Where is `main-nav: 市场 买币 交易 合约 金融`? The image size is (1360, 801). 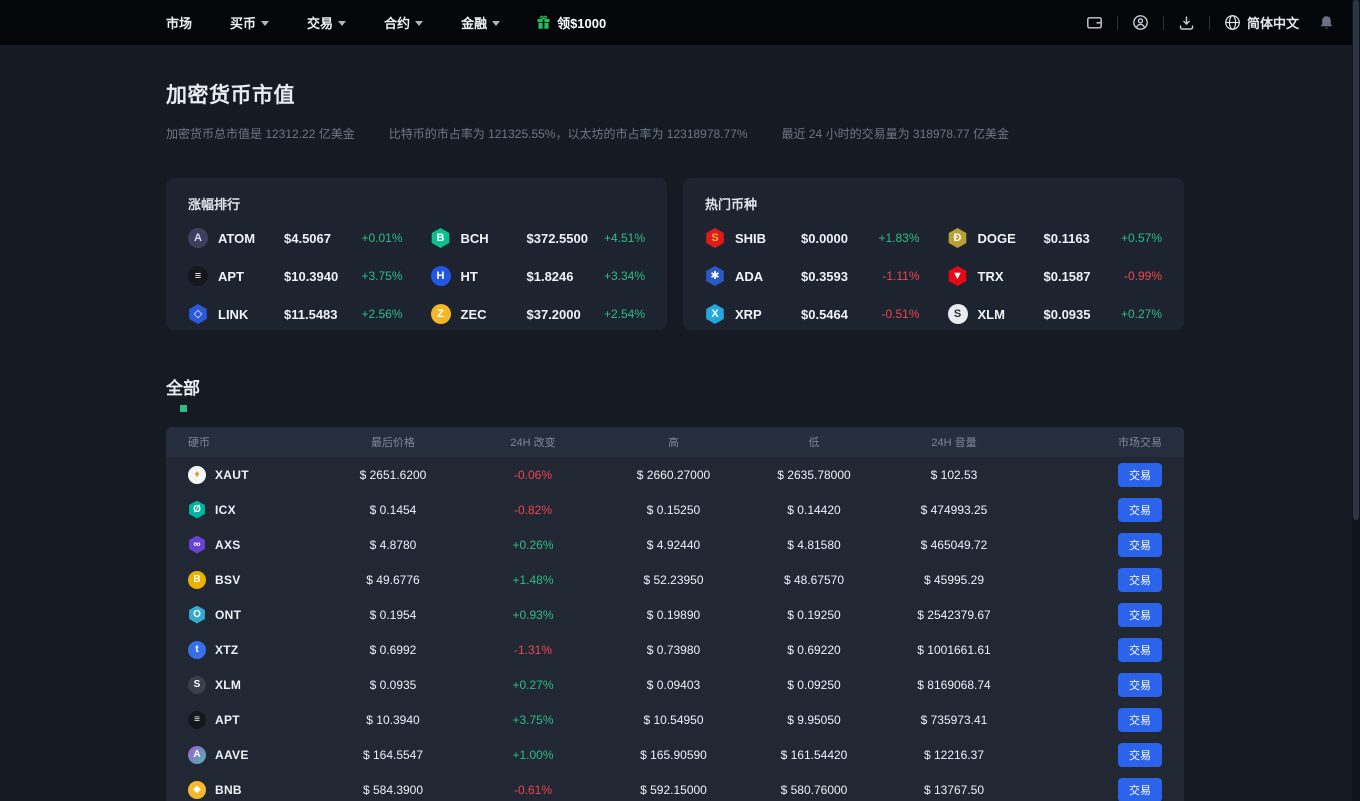
main-nav: 市场 买币 交易 合约 金融 is located at coordinates (333, 22).